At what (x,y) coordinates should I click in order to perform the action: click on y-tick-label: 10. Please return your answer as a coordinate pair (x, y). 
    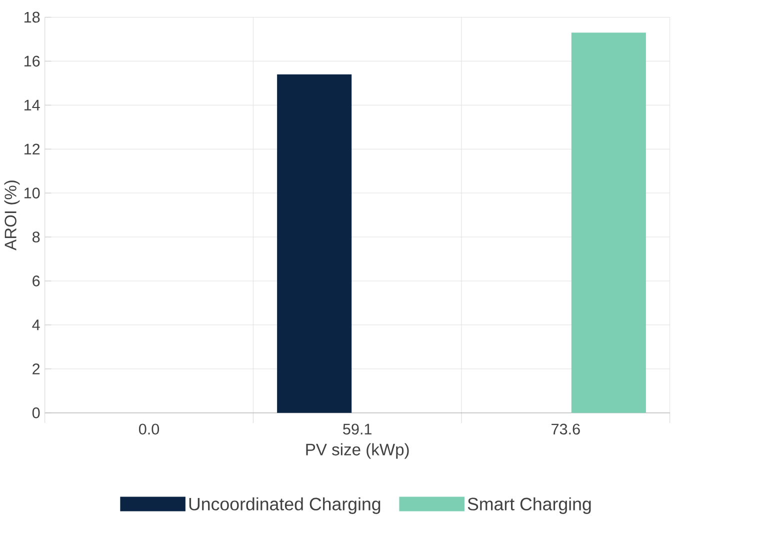
    Looking at the image, I should click on (32, 193).